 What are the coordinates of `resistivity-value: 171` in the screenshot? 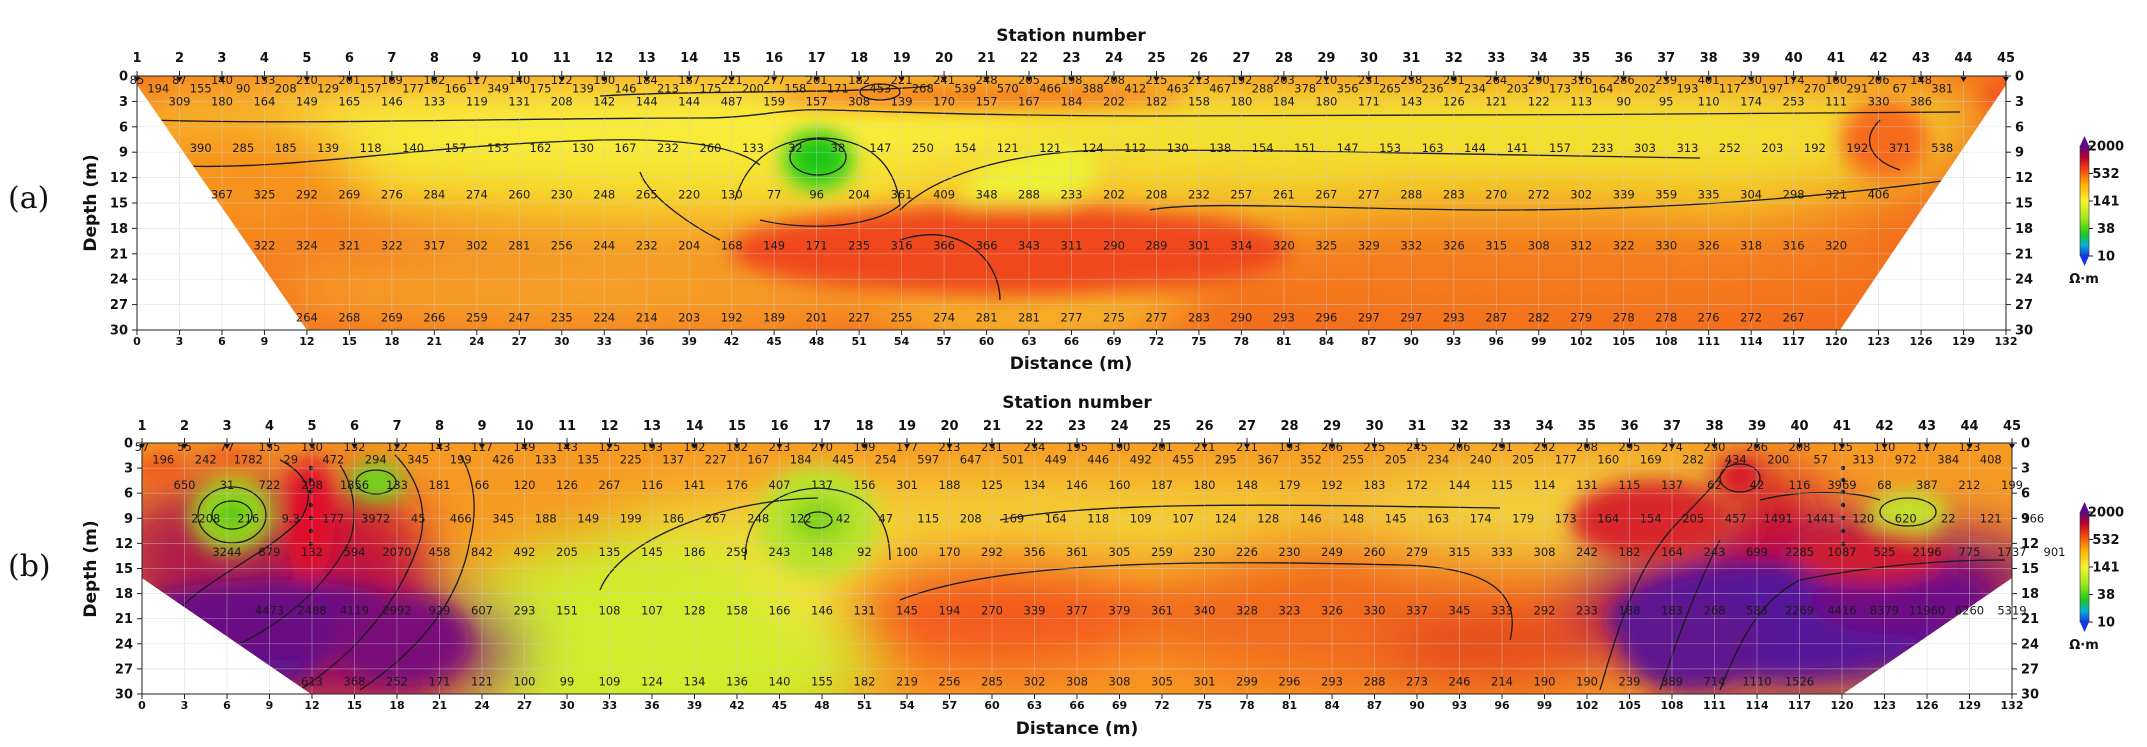 It's located at (1369, 101).